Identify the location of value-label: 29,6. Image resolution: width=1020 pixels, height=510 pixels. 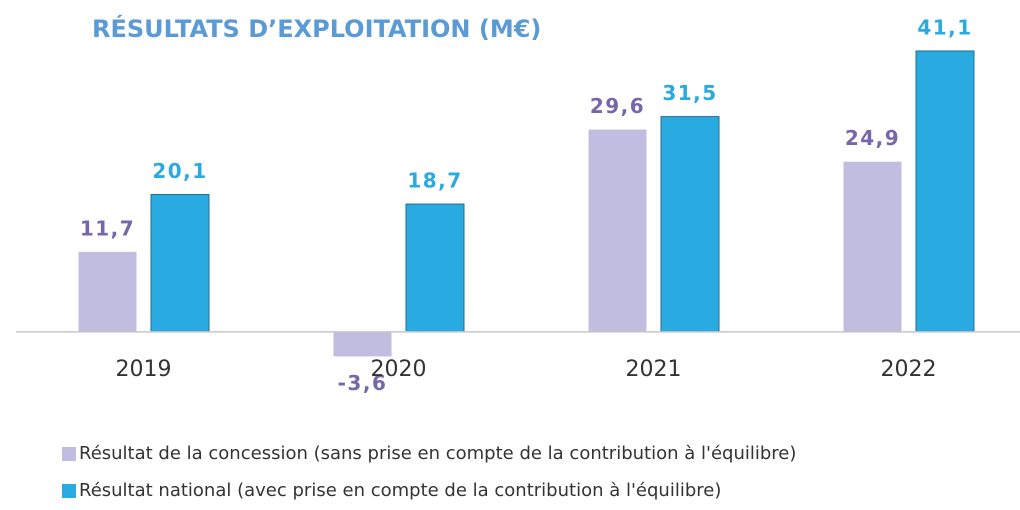
(617, 106).